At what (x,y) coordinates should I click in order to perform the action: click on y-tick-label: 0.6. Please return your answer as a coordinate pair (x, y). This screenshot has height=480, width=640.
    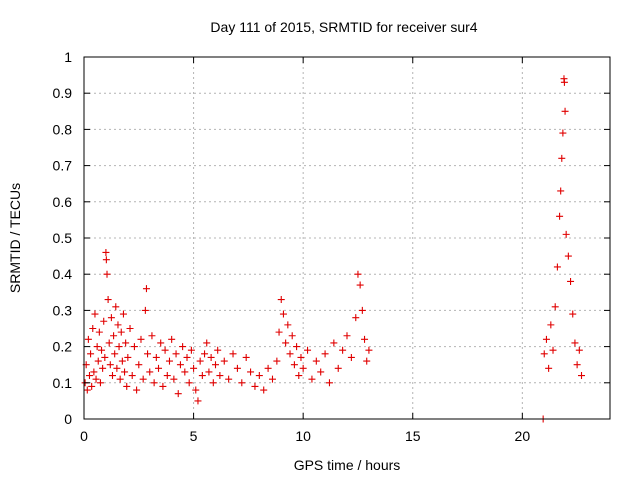
    Looking at the image, I should click on (63, 202).